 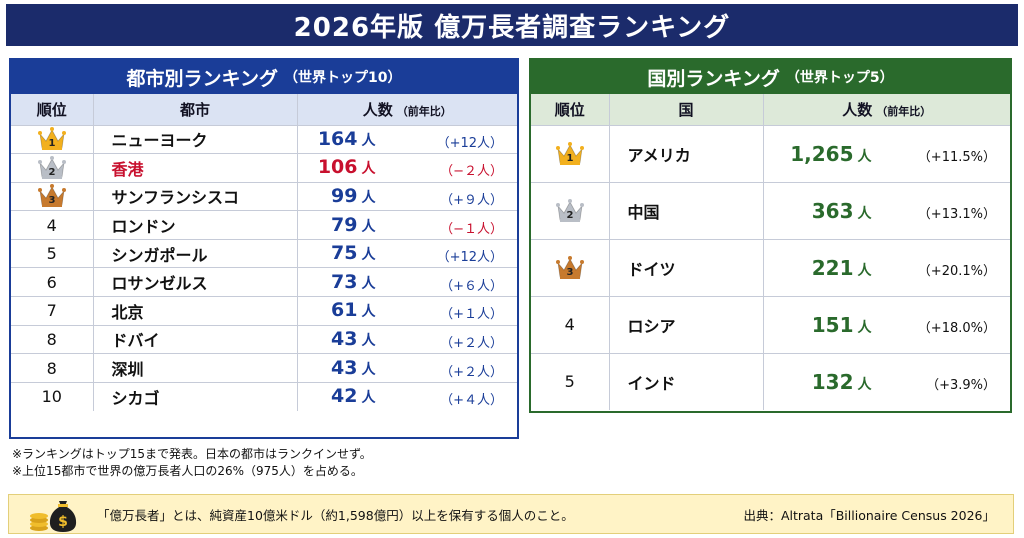 What do you see at coordinates (328, 396) in the screenshot?
I see `count-value: 42` at bounding box center [328, 396].